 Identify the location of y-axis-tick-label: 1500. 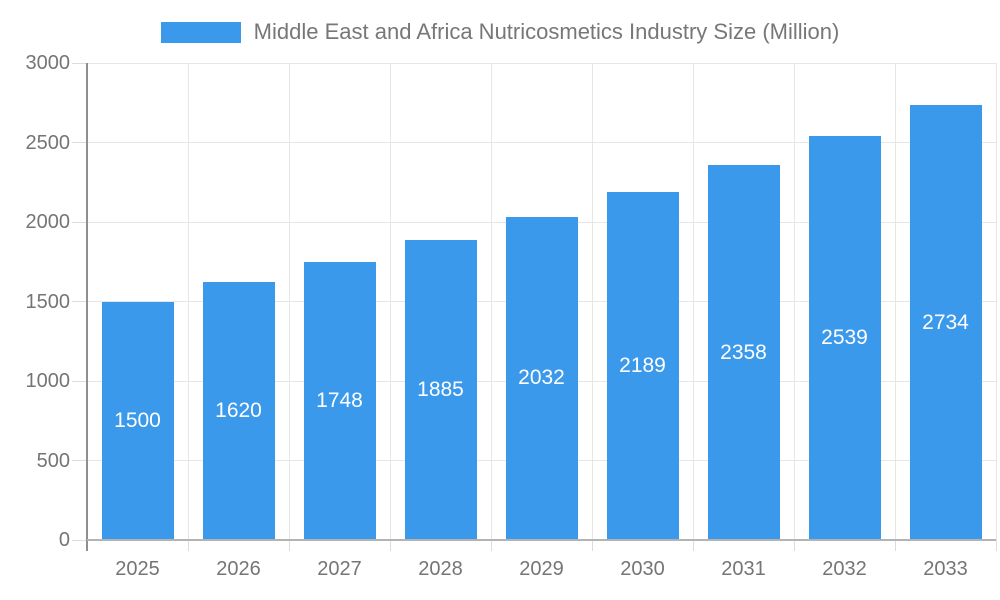
(48, 301).